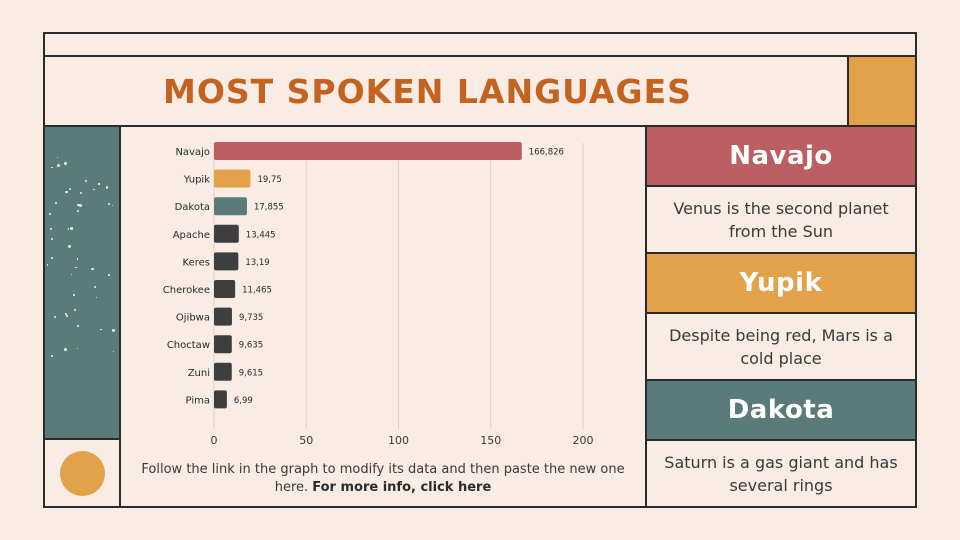 The width and height of the screenshot is (960, 540). I want to click on title-box: MOST SPOKEN LANGUAGES, so click(446, 91).